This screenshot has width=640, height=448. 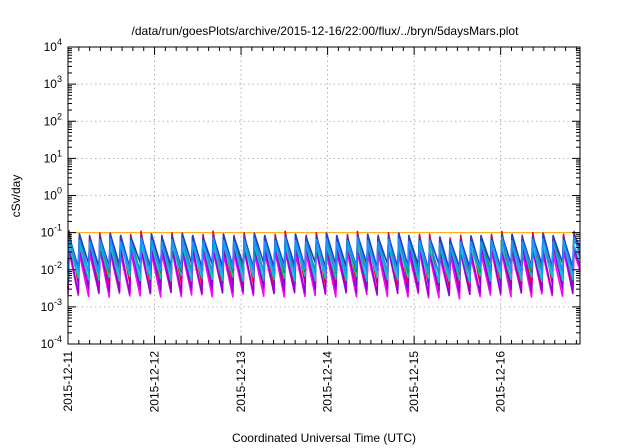 What do you see at coordinates (53, 156) in the screenshot?
I see `y-tick-label: 10¹` at bounding box center [53, 156].